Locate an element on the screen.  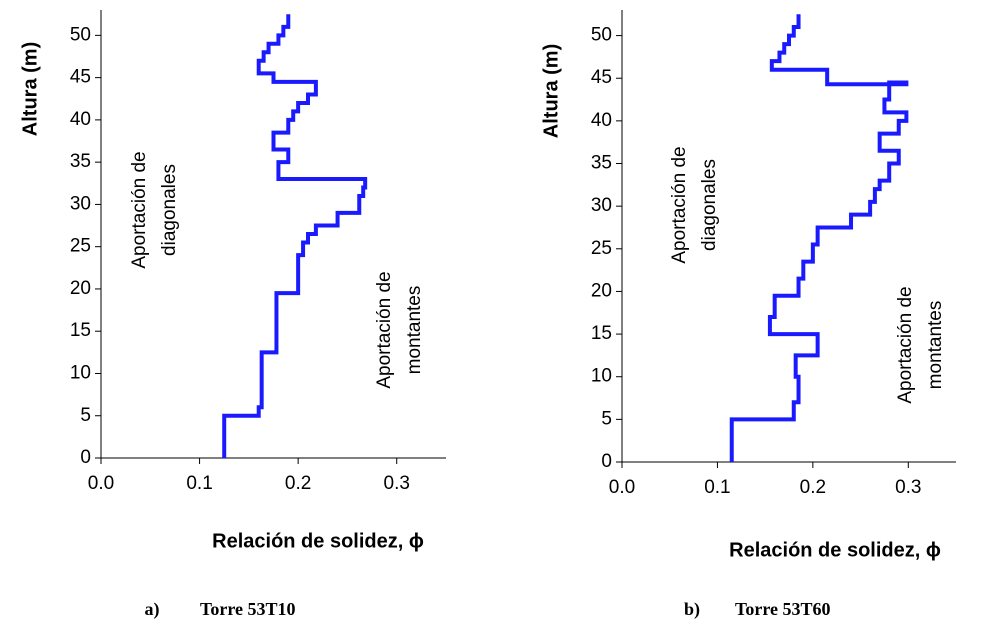
caption: Torre 53T60 is located at coordinates (783, 609).